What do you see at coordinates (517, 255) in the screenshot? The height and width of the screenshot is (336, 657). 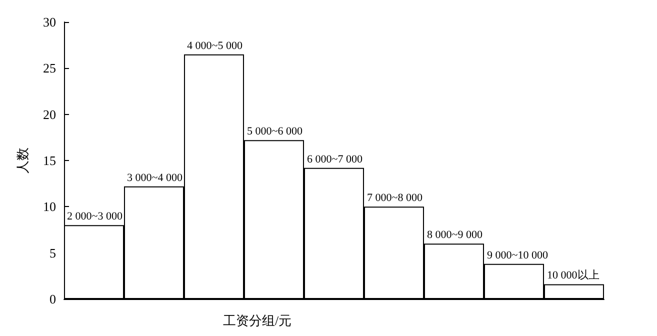 I see `x-tick-label: 9 000~10 000` at bounding box center [517, 255].